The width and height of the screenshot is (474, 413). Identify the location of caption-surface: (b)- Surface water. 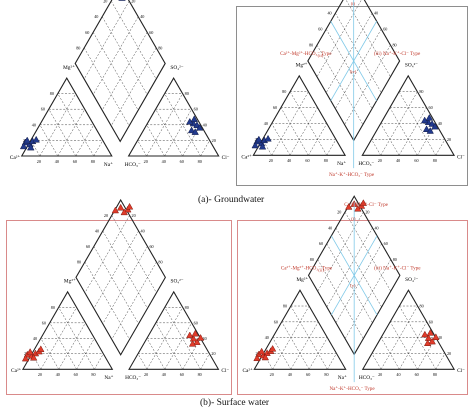
(235, 403).